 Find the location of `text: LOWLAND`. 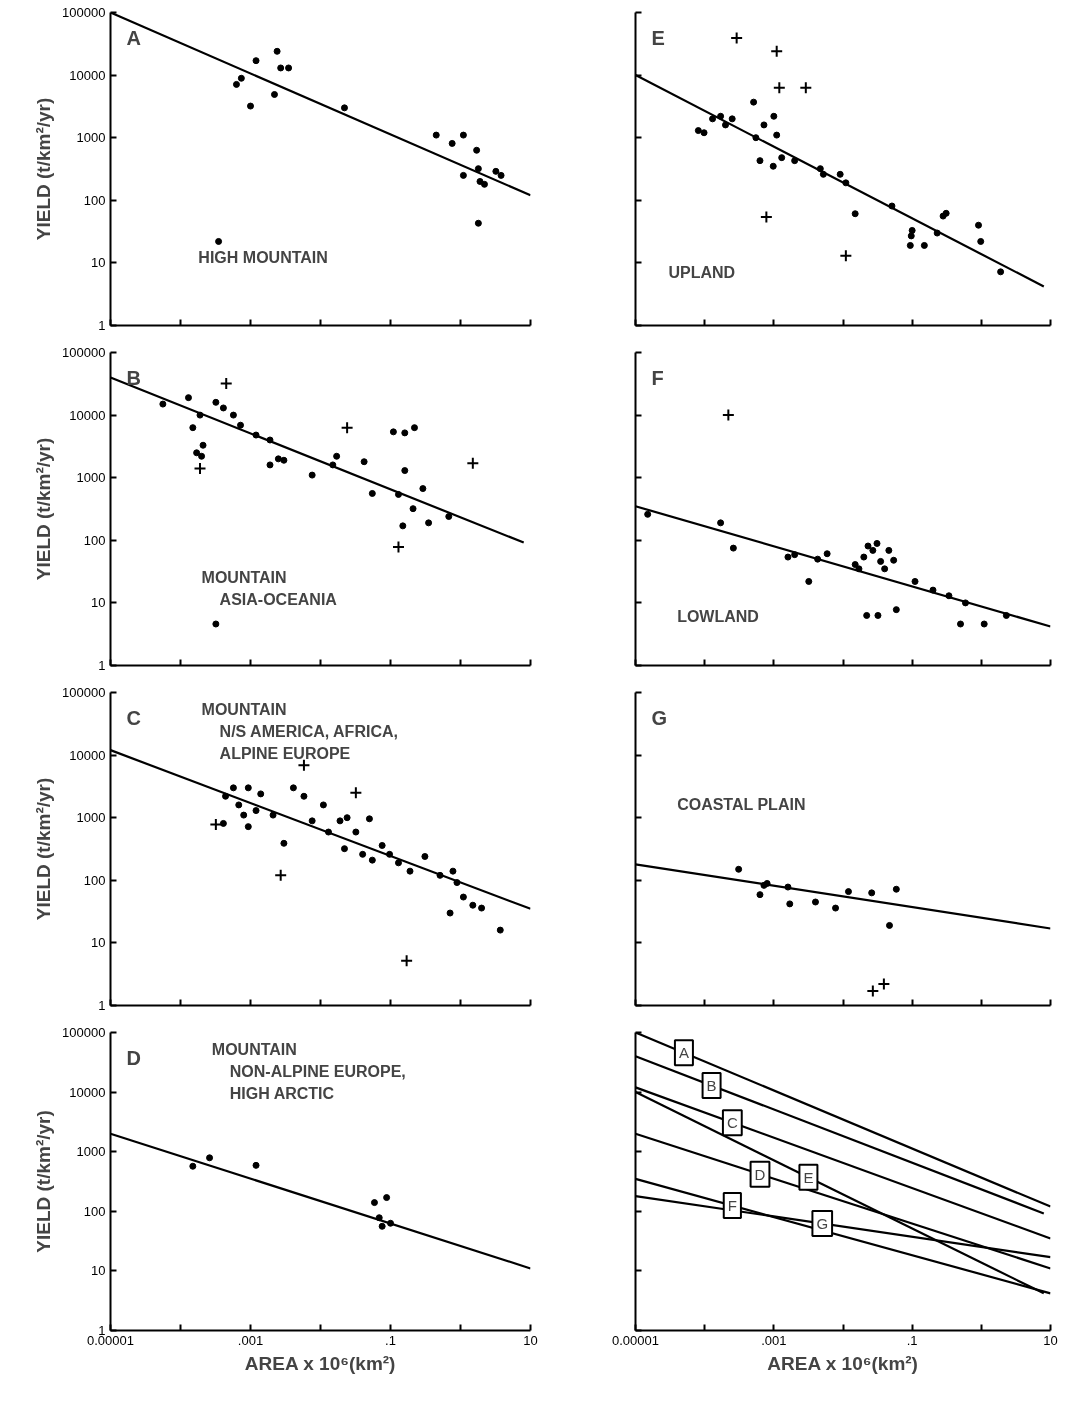

text: LOWLAND is located at coordinates (718, 617).